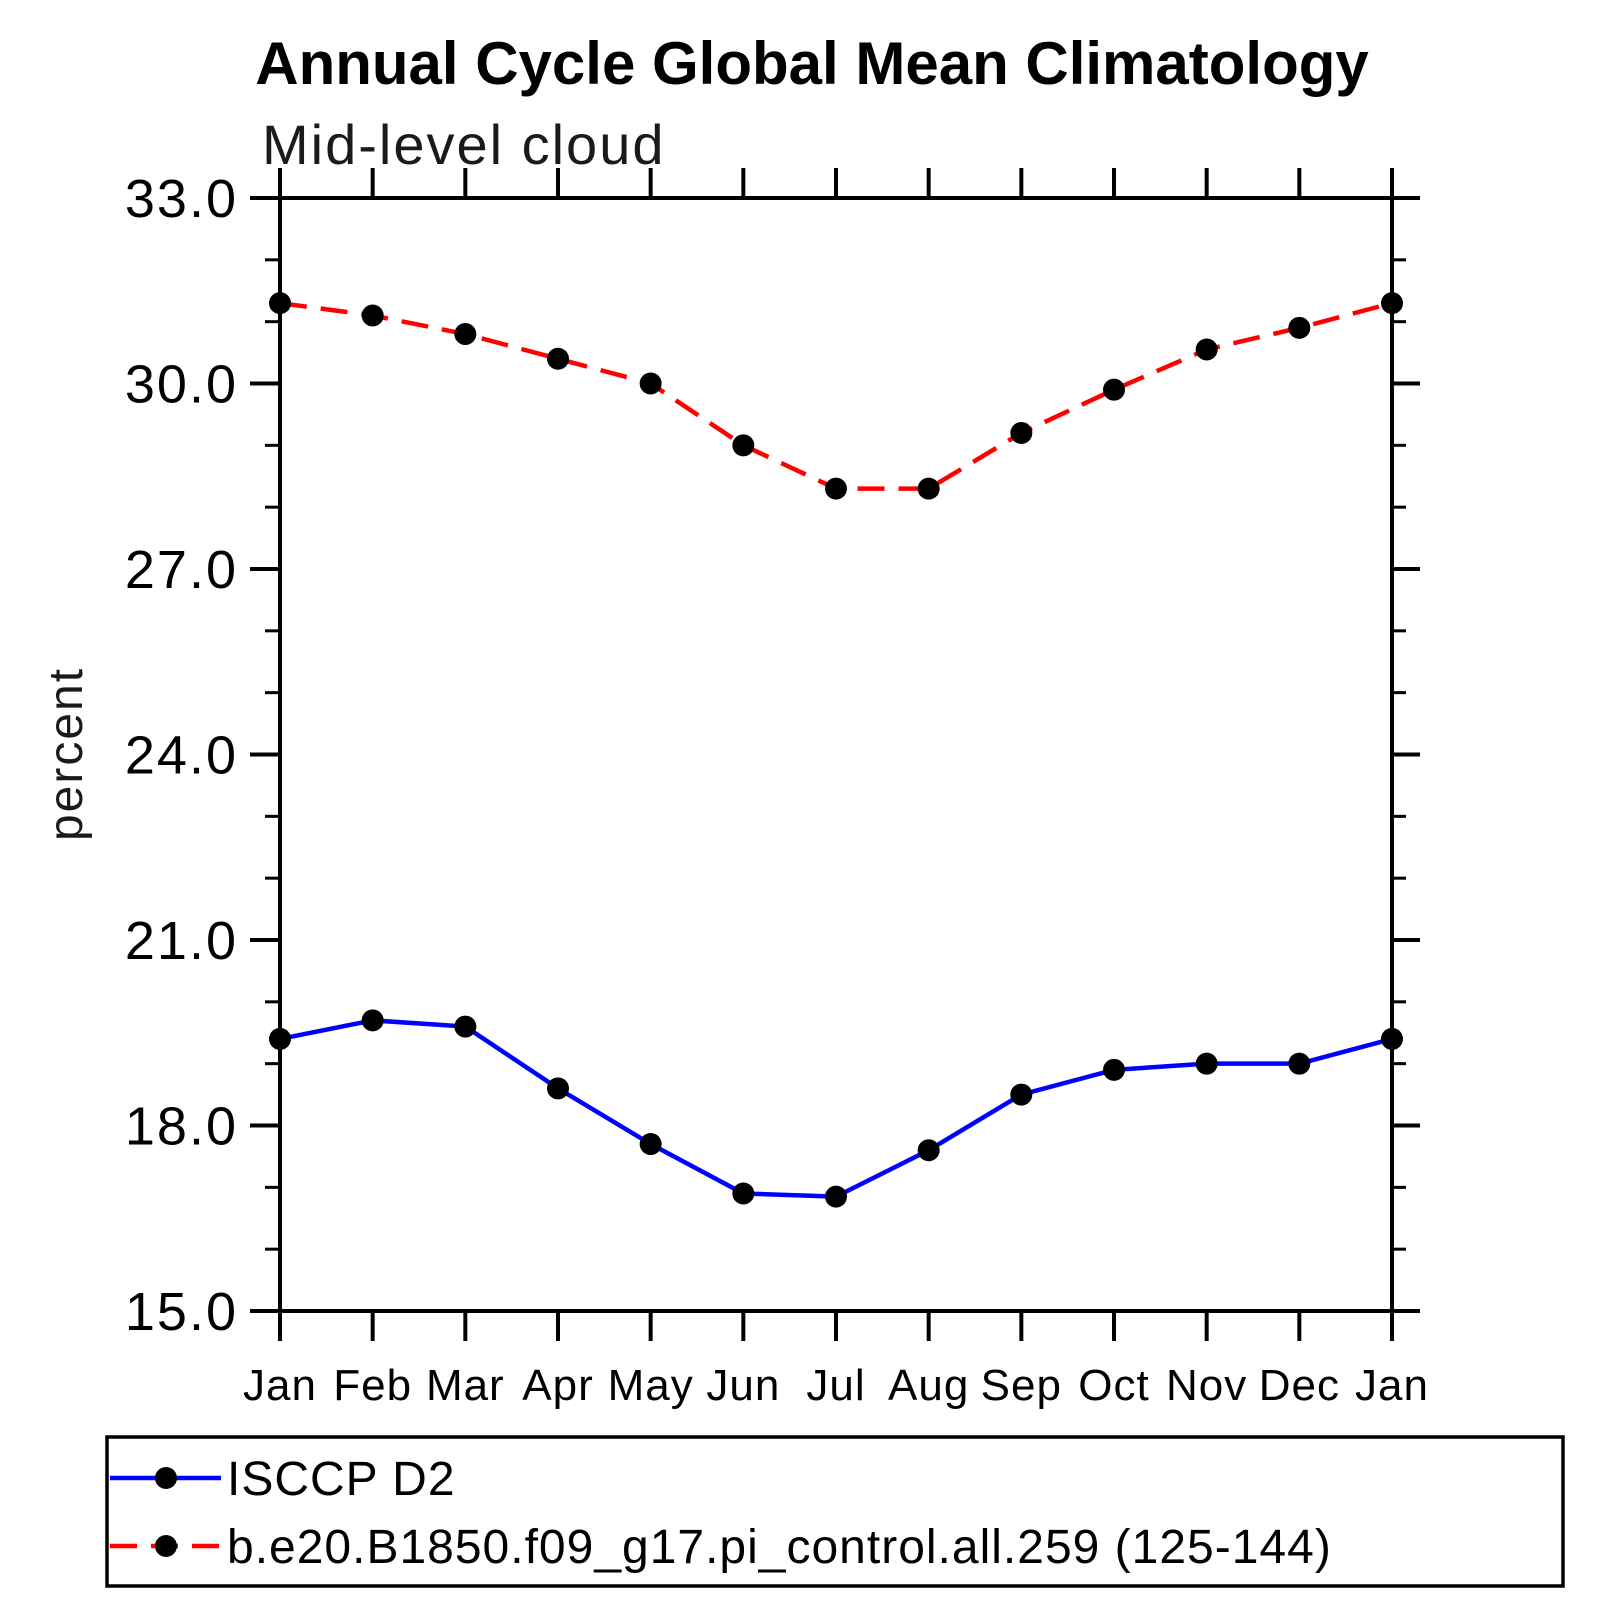  I want to click on chart-subtitle: Mid-level cloud, so click(464, 144).